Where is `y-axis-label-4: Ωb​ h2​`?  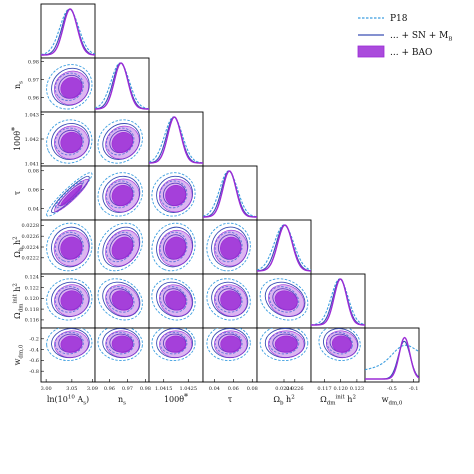 y-axis-label-4: Ωb​ h2​ is located at coordinates (19, 246).